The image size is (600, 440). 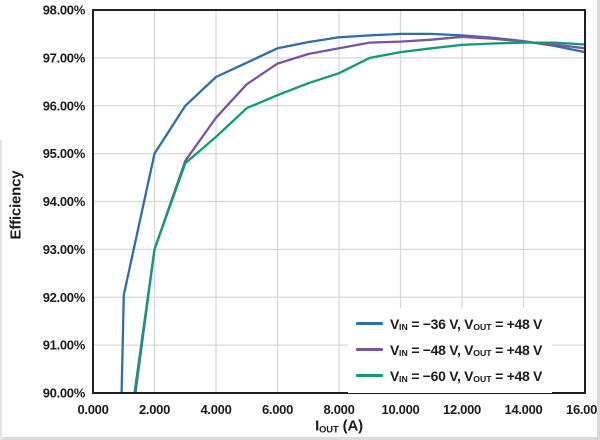 What do you see at coordinates (466, 376) in the screenshot?
I see `legend-label: VIN = −60 V, VOUT = +48 V` at bounding box center [466, 376].